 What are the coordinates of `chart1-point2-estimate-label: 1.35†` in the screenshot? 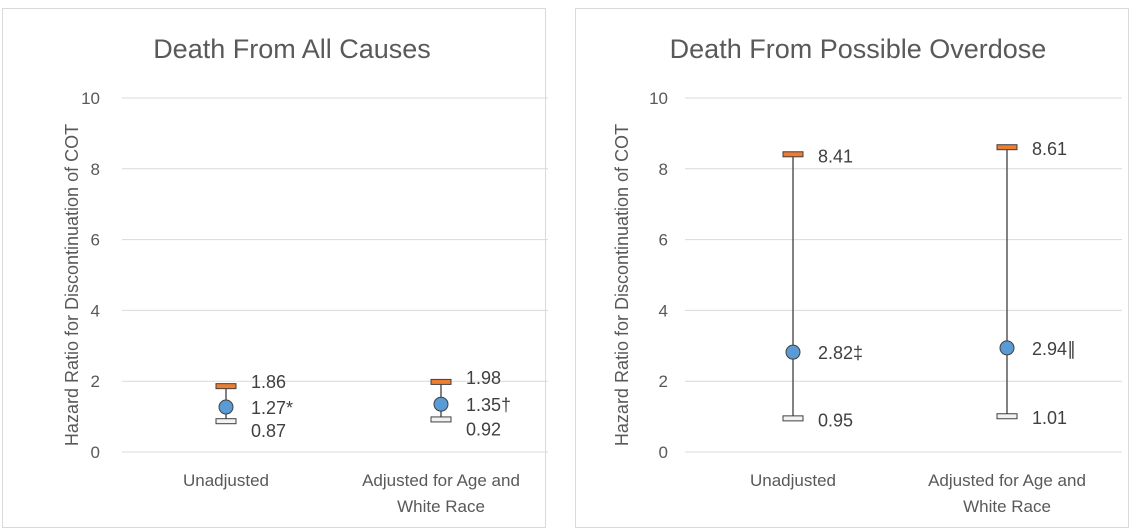 It's located at (488, 405).